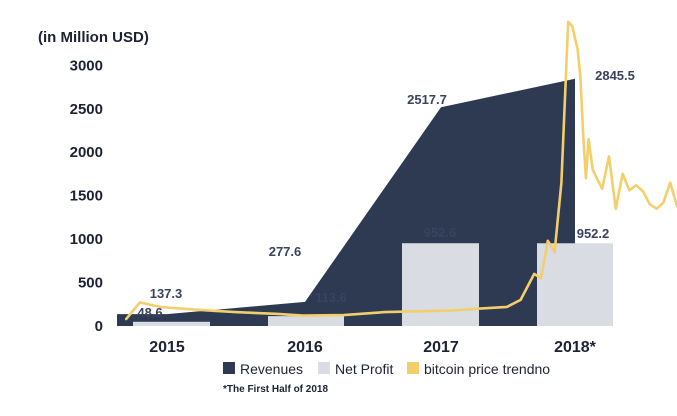  I want to click on y-tick-label: 500, so click(90, 283).